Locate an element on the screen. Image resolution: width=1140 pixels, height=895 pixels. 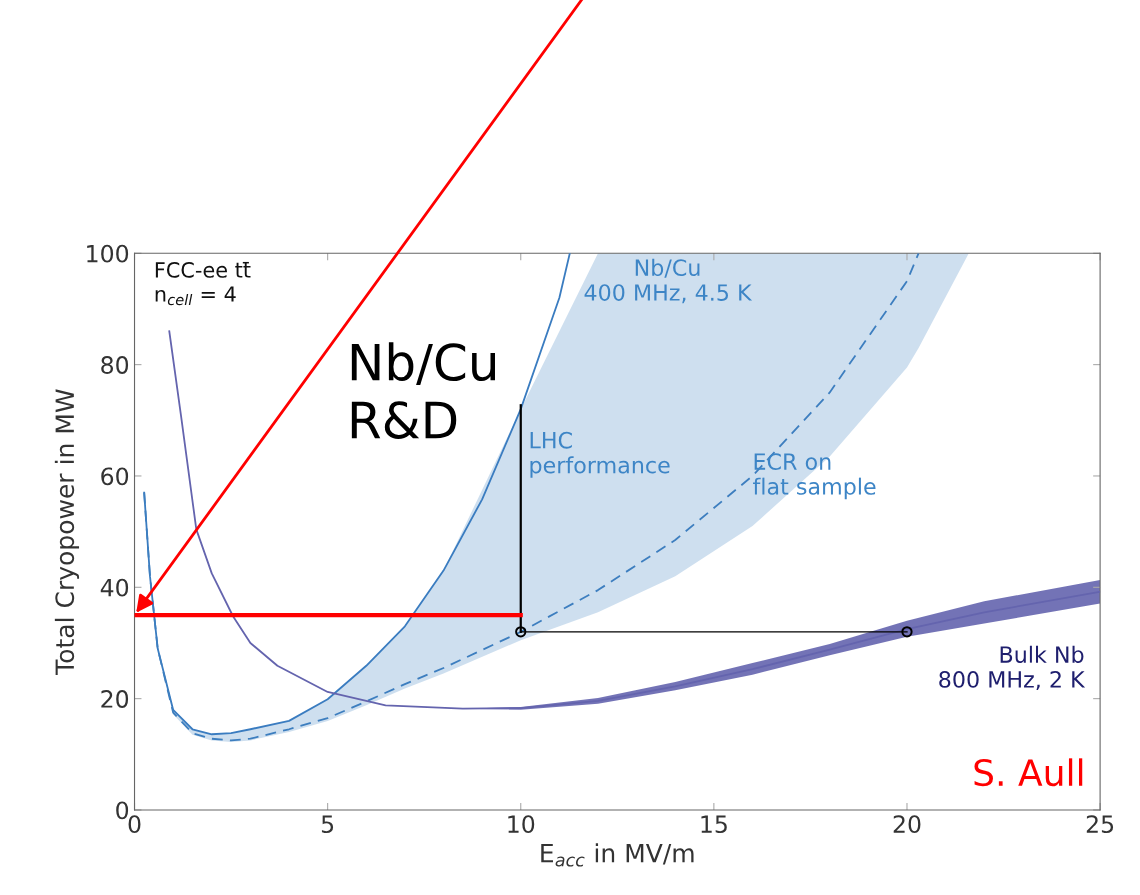
y-tick-label: 20 is located at coordinates (115, 699).